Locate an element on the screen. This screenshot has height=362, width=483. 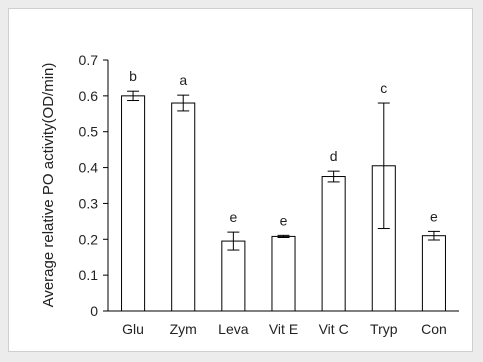
significance-letter: b is located at coordinates (133, 76).